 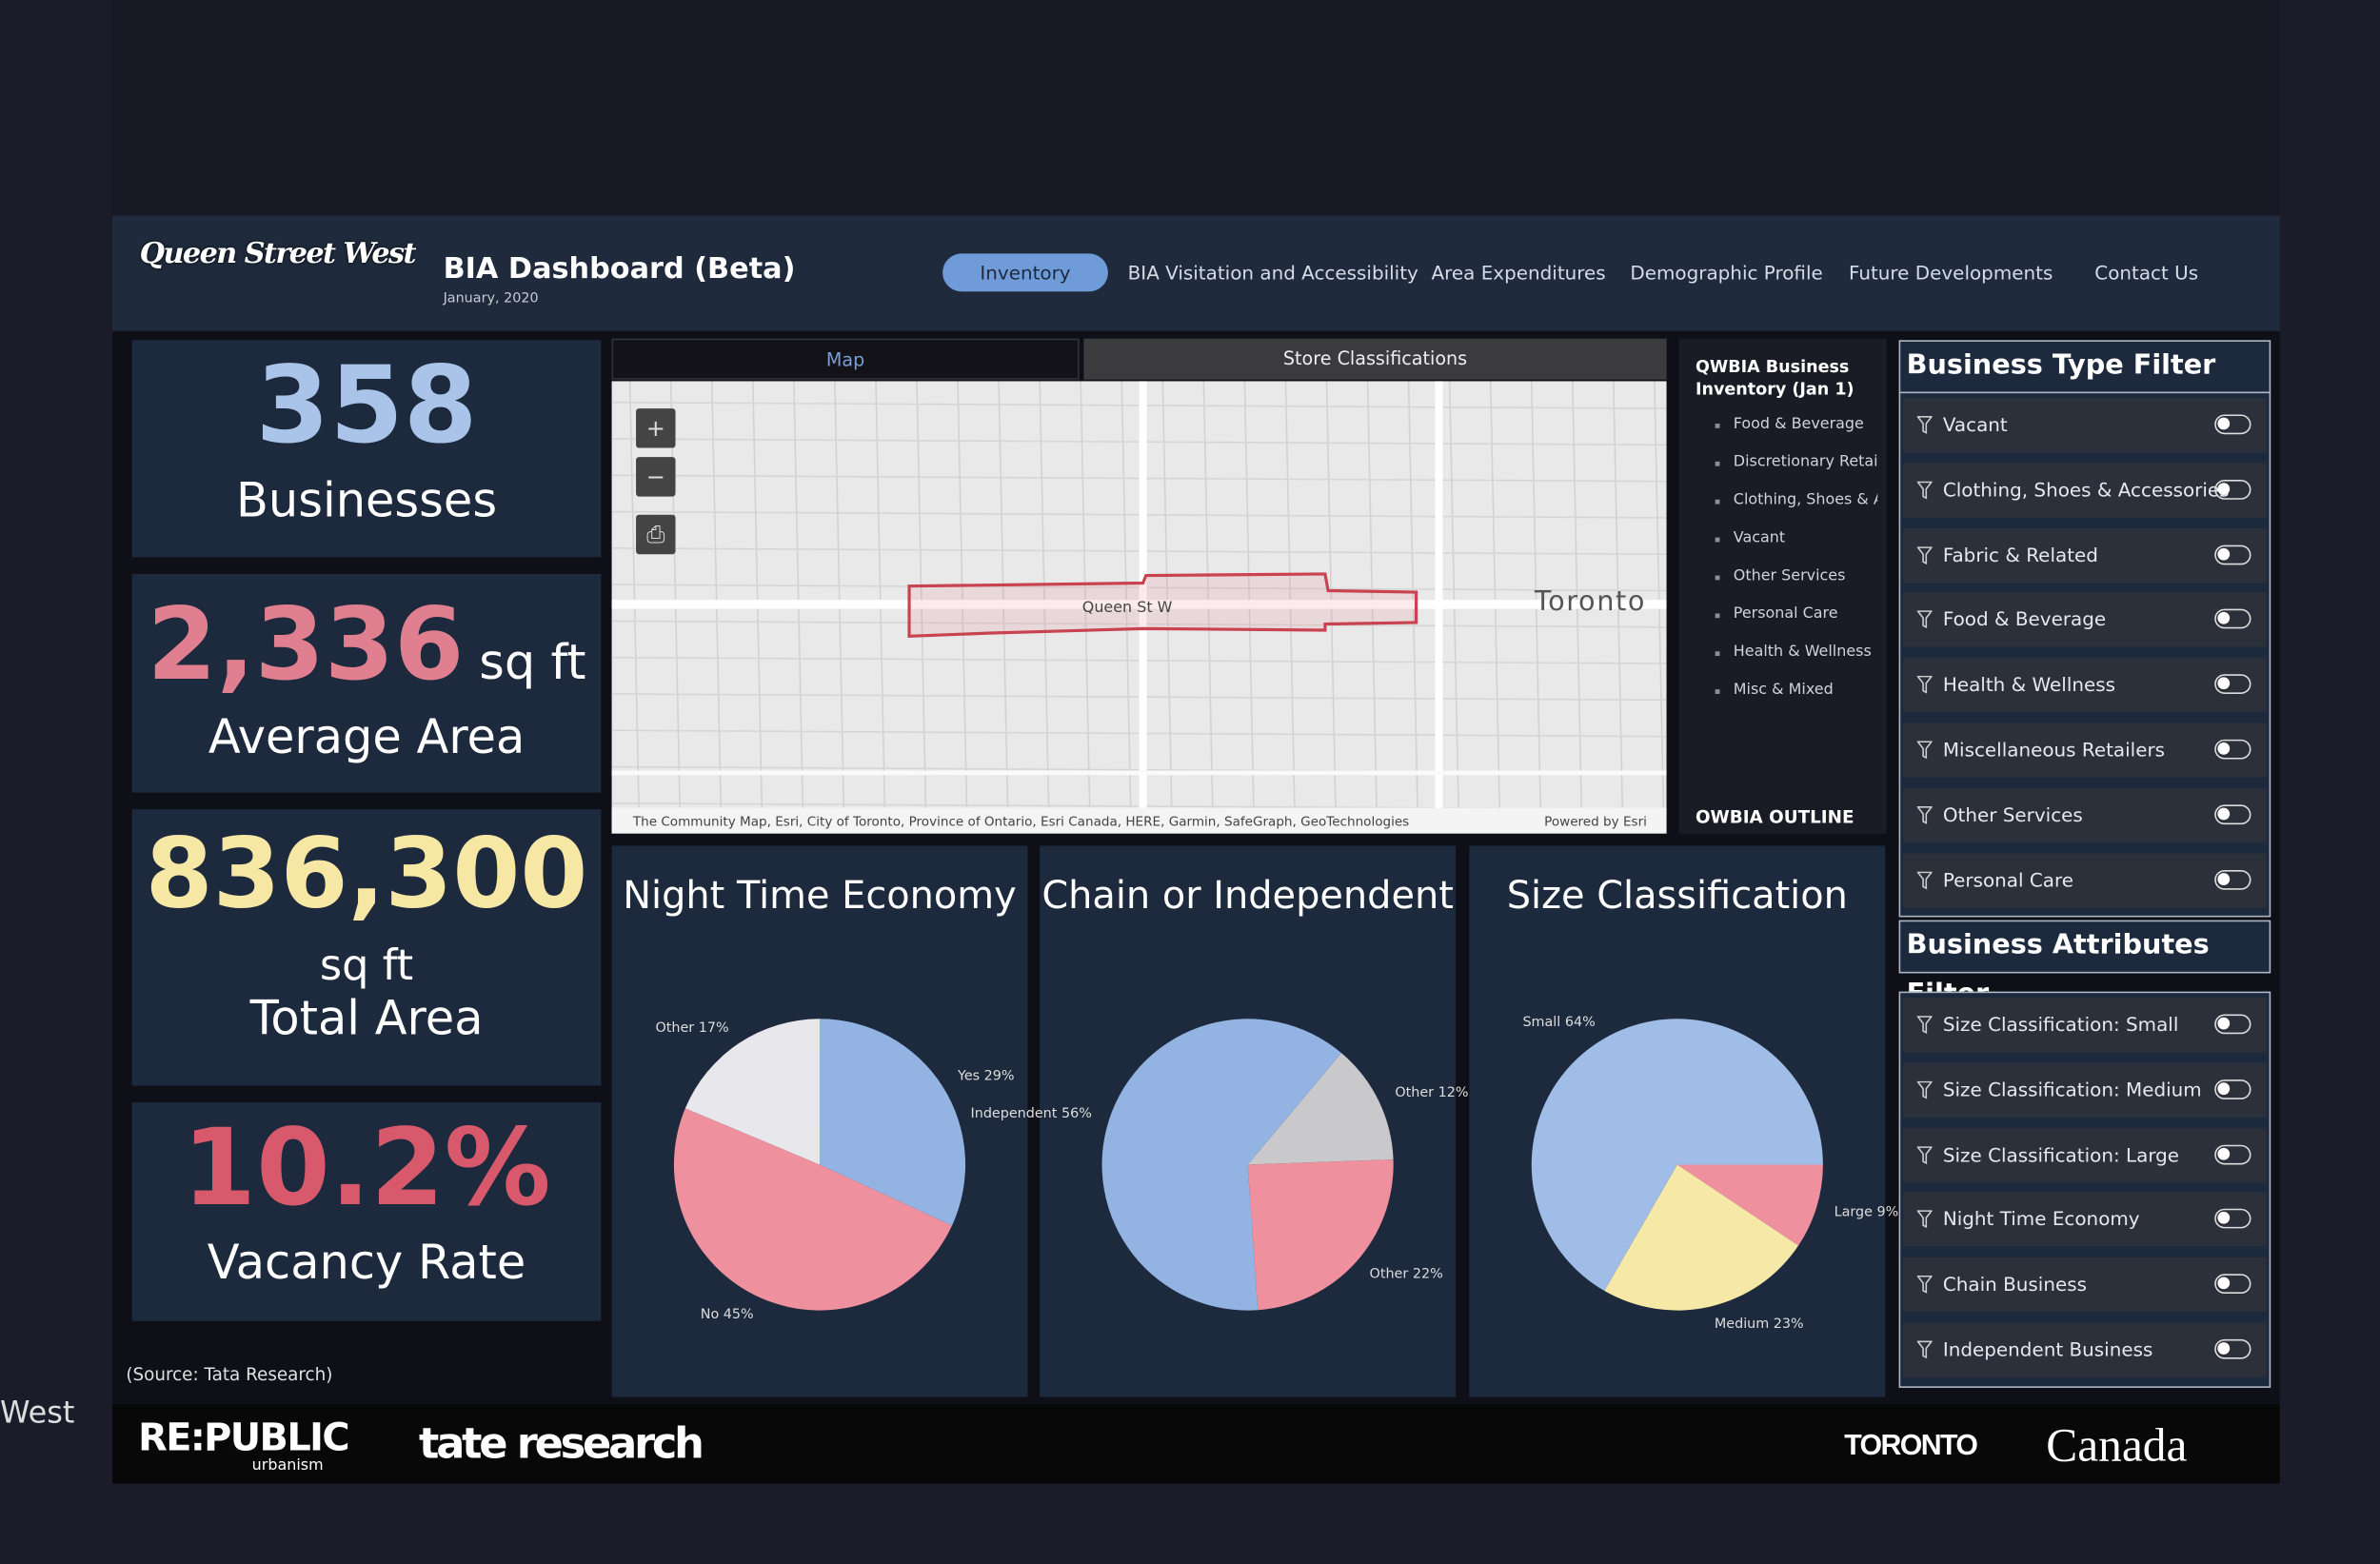 I want to click on filter-label: Other Services, so click(x=2012, y=814).